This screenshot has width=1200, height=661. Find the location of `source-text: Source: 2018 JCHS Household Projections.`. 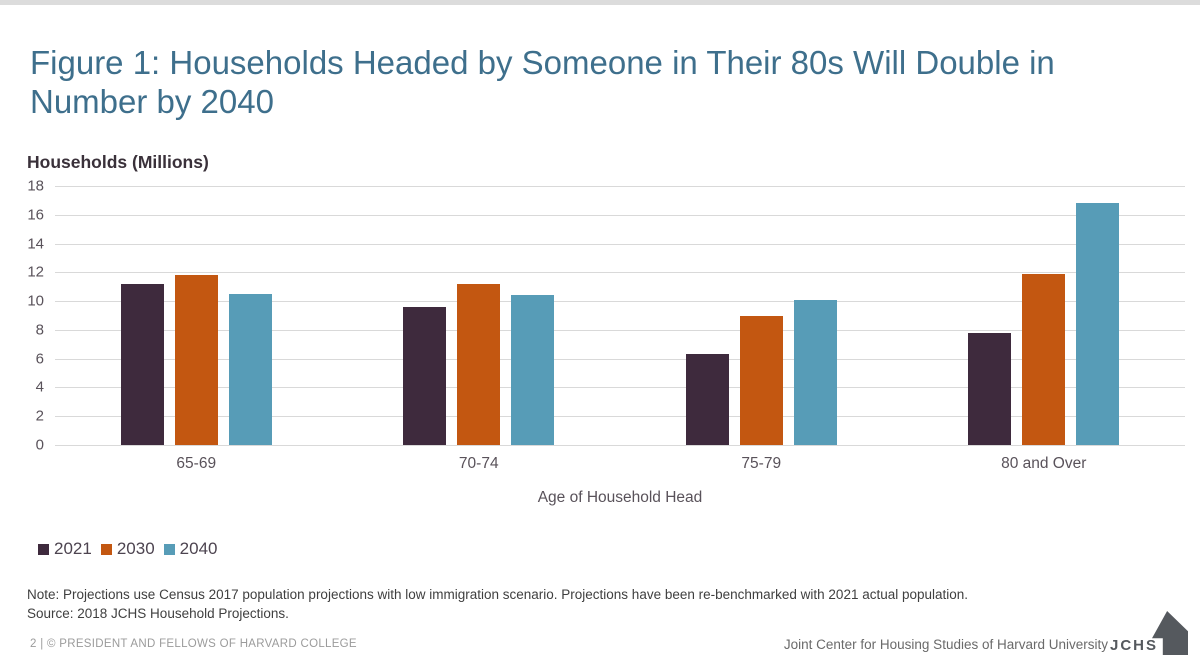

source-text: Source: 2018 JCHS Household Projections. is located at coordinates (158, 613).